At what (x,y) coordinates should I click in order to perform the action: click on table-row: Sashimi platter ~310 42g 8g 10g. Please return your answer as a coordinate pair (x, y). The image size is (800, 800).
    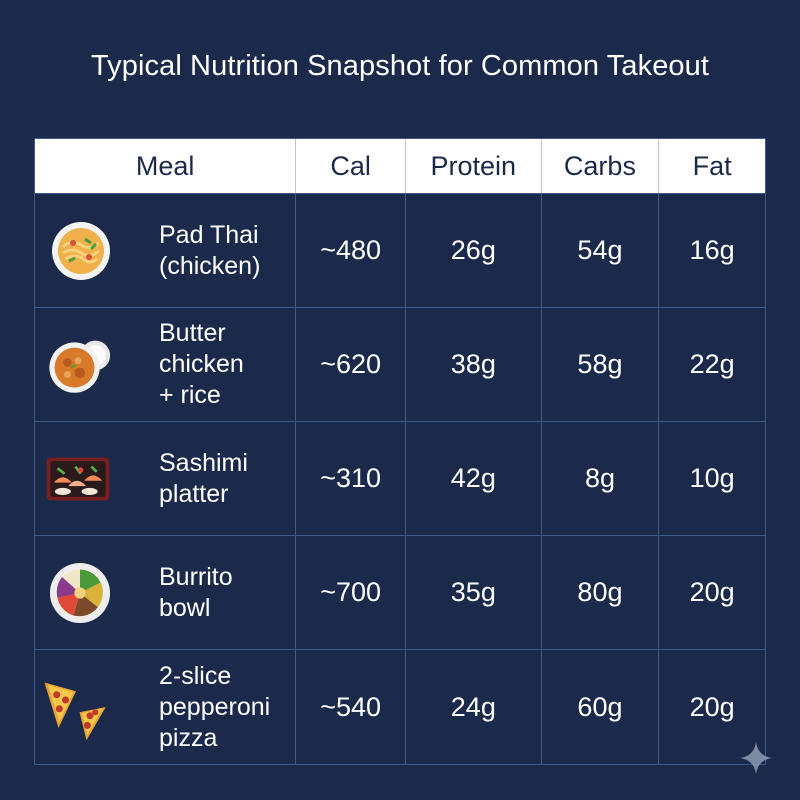
    Looking at the image, I should click on (400, 479).